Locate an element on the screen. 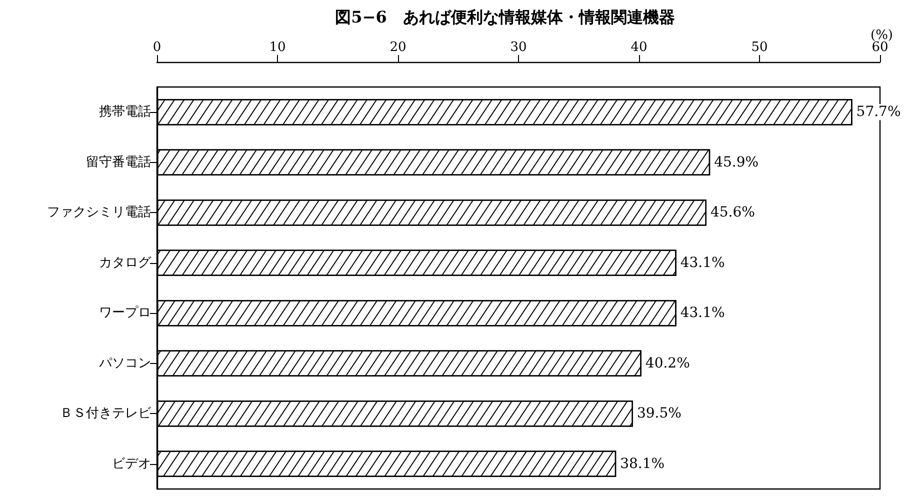 This screenshot has height=497, width=904. y-tick-label: ＢＳ付きテレビ is located at coordinates (106, 414).